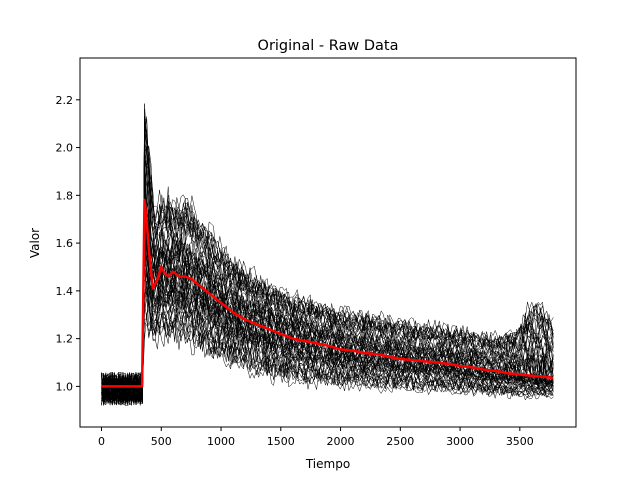 The width and height of the screenshot is (640, 484). Describe the element at coordinates (65, 148) in the screenshot. I see `y-tick-label: 2.0` at that location.